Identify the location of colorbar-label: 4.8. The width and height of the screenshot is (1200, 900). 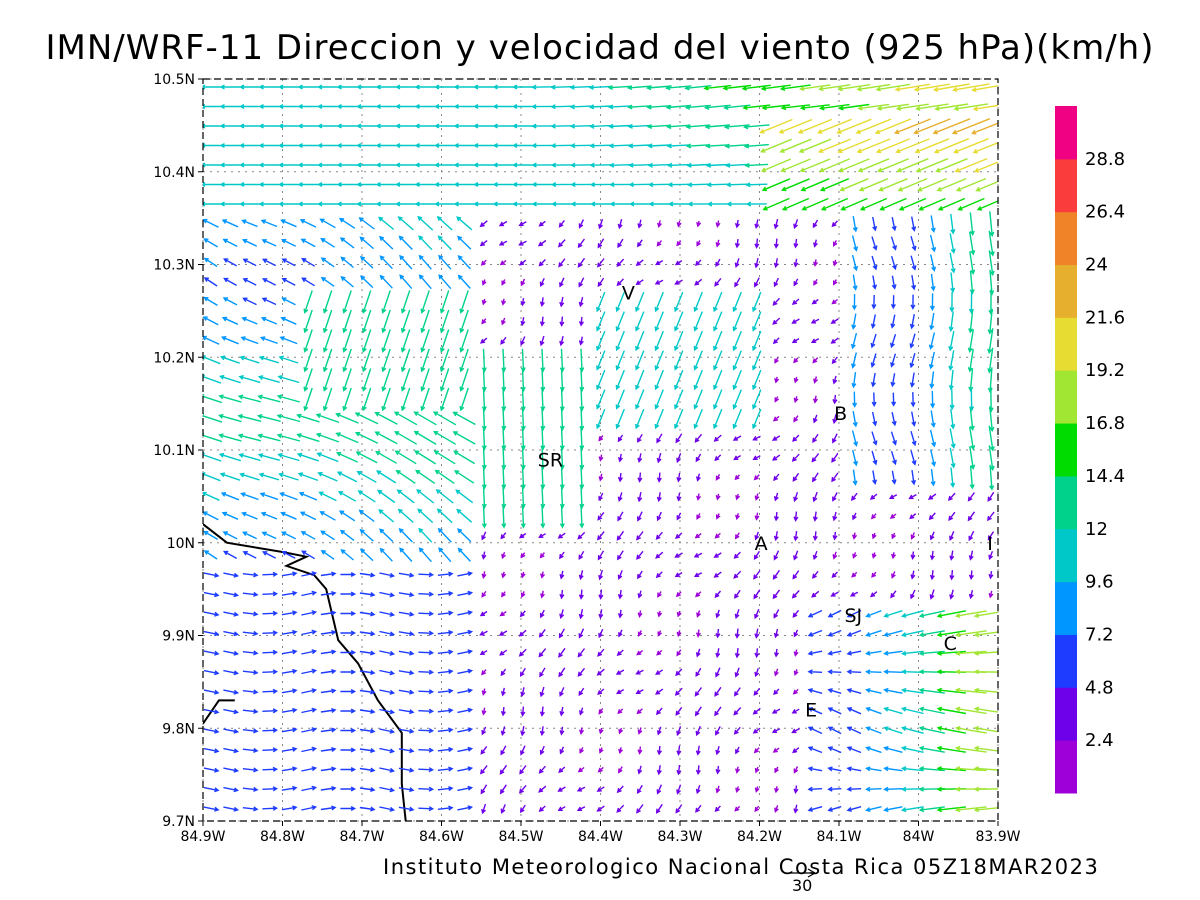
(1099, 687).